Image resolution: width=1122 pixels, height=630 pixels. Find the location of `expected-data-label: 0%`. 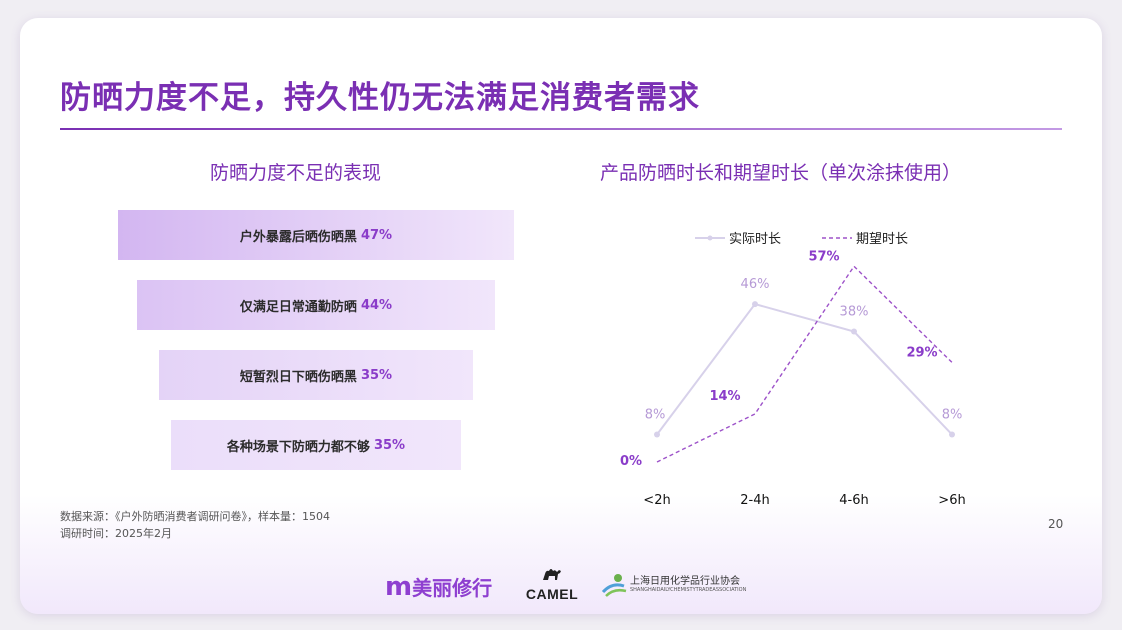

expected-data-label: 0% is located at coordinates (631, 461).